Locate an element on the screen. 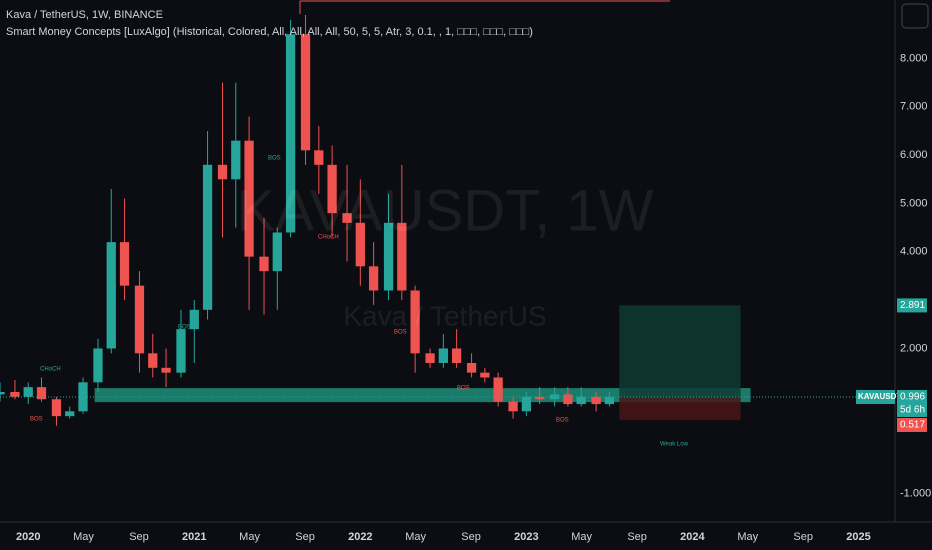  price-tag-label: 0.517 is located at coordinates (912, 425).